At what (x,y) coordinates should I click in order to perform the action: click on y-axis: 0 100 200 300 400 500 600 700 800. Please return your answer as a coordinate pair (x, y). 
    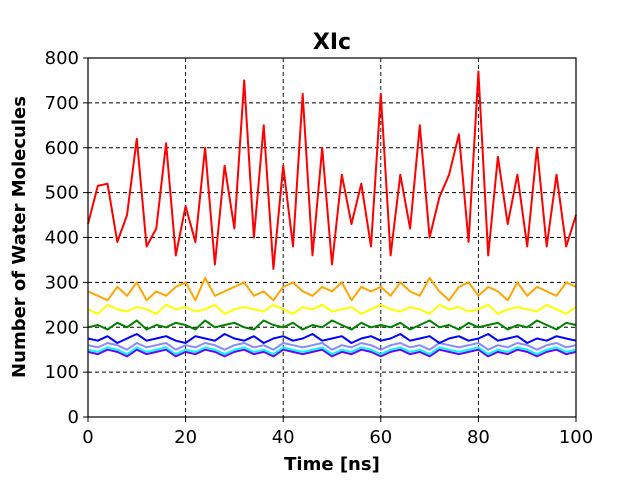
    Looking at the image, I should click on (66, 238).